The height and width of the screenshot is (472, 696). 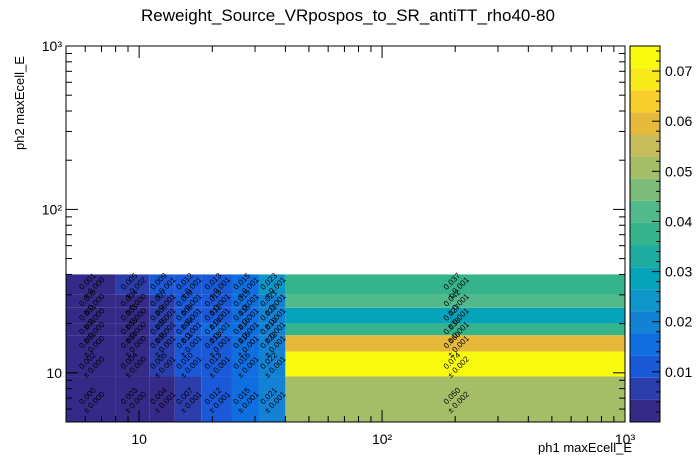 I want to click on y-tick-label: 10, so click(x=54, y=373).